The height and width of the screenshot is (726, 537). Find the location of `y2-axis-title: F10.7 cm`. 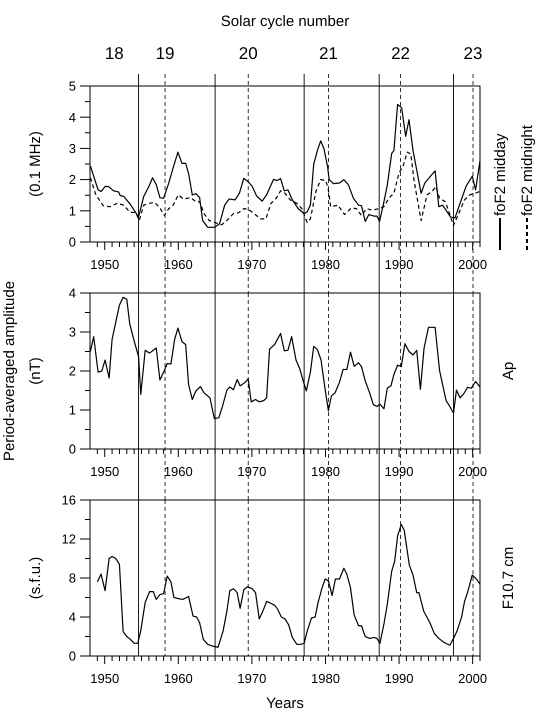

y2-axis-title: F10.7 cm is located at coordinates (508, 578).